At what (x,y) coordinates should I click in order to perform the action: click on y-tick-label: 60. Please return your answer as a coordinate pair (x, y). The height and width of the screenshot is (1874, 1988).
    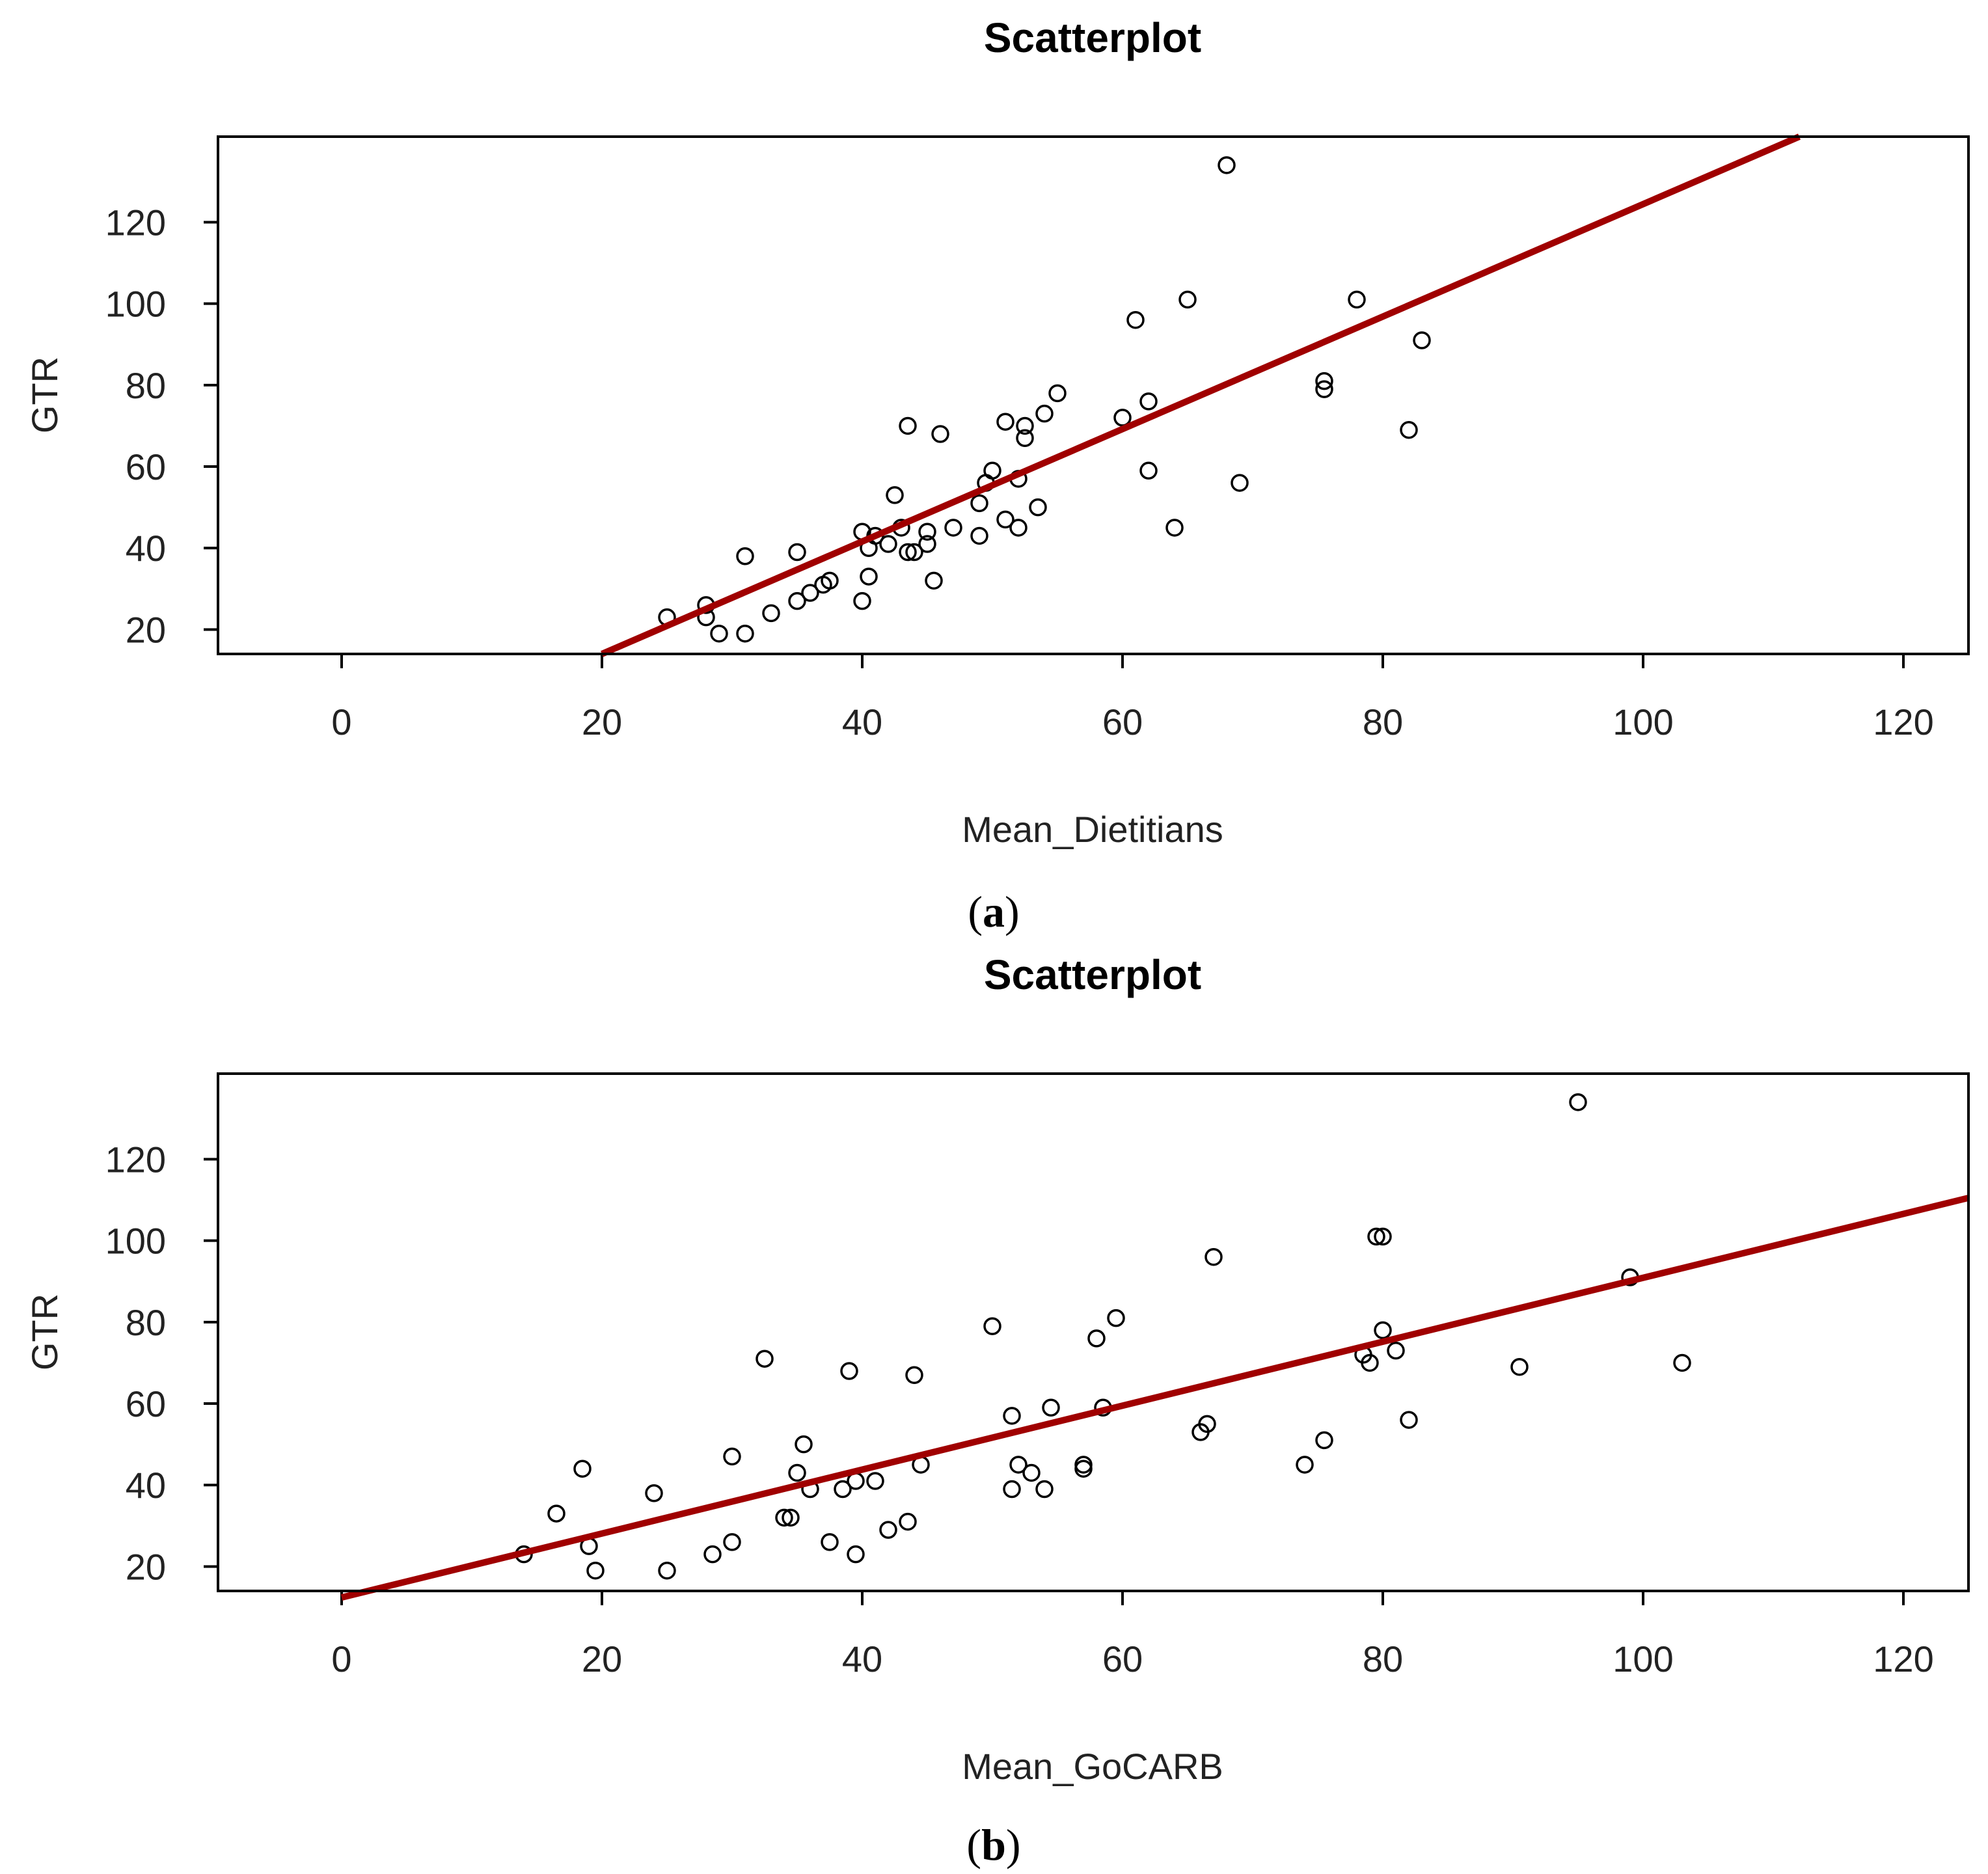
    Looking at the image, I should click on (146, 467).